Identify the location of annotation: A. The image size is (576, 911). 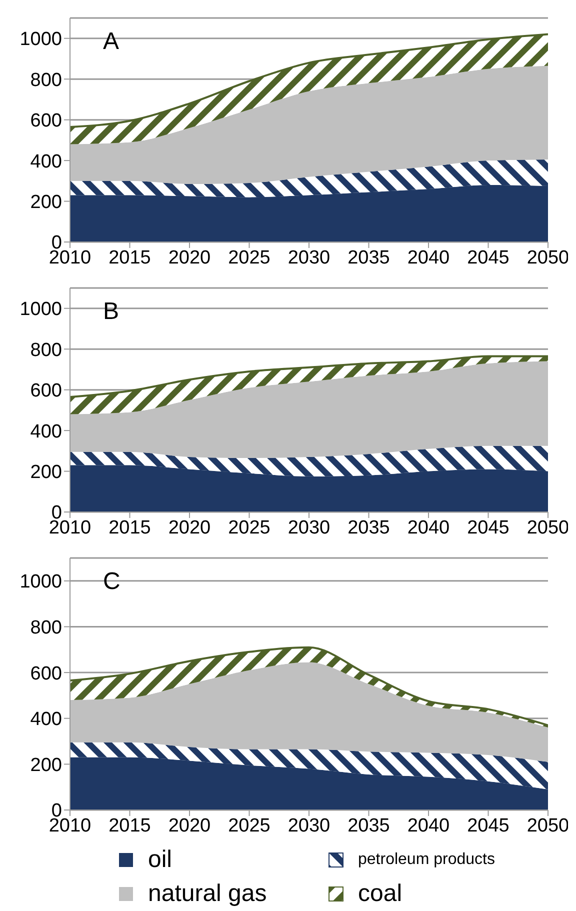
(111, 42).